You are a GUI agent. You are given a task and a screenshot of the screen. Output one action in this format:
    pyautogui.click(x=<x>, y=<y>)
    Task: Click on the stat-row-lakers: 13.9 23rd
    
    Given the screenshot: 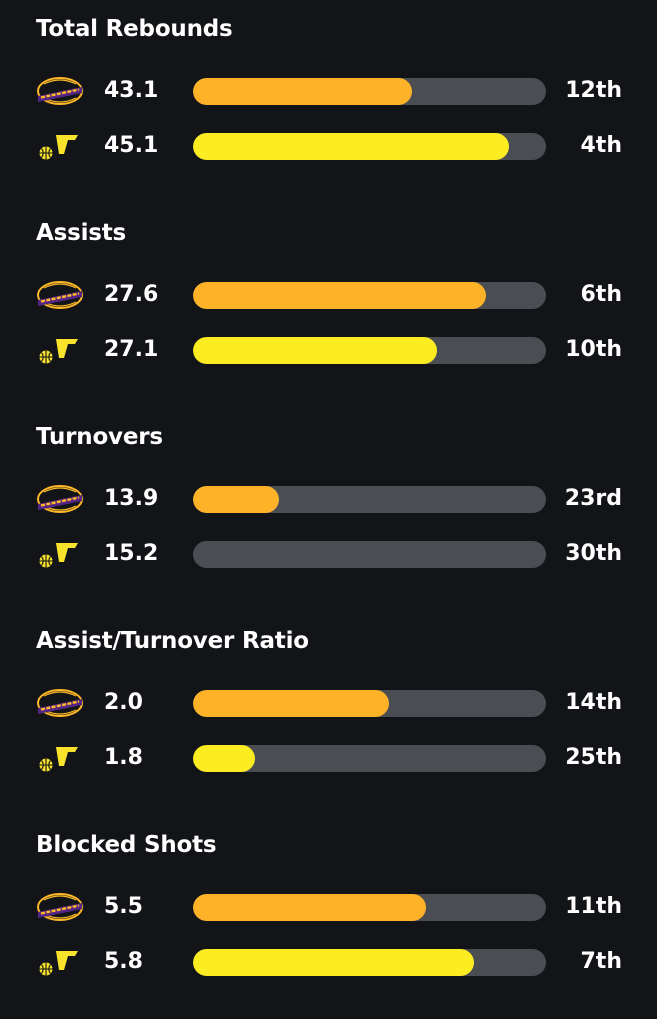 What is the action you would take?
    pyautogui.click(x=328, y=500)
    